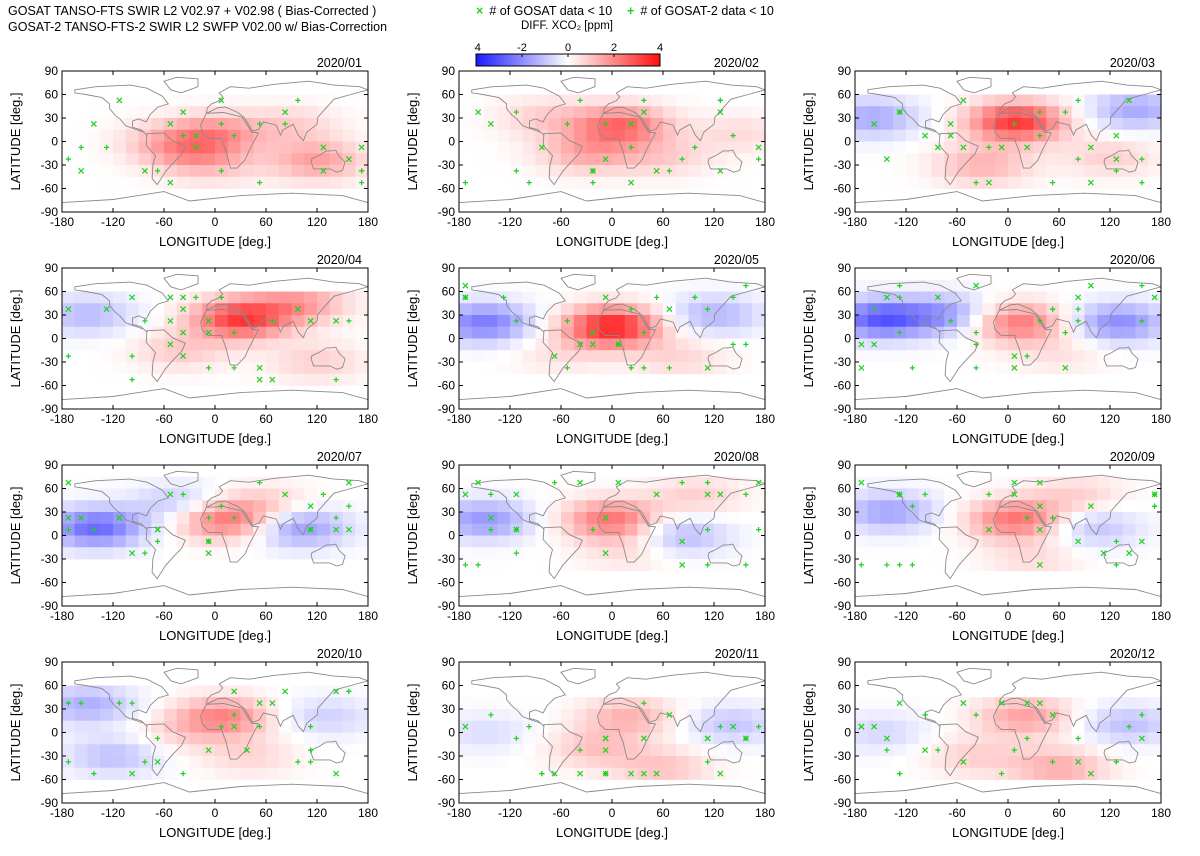  What do you see at coordinates (808, 338) in the screenshot?
I see `y-axis-label: LATITUDE [deg.]` at bounding box center [808, 338].